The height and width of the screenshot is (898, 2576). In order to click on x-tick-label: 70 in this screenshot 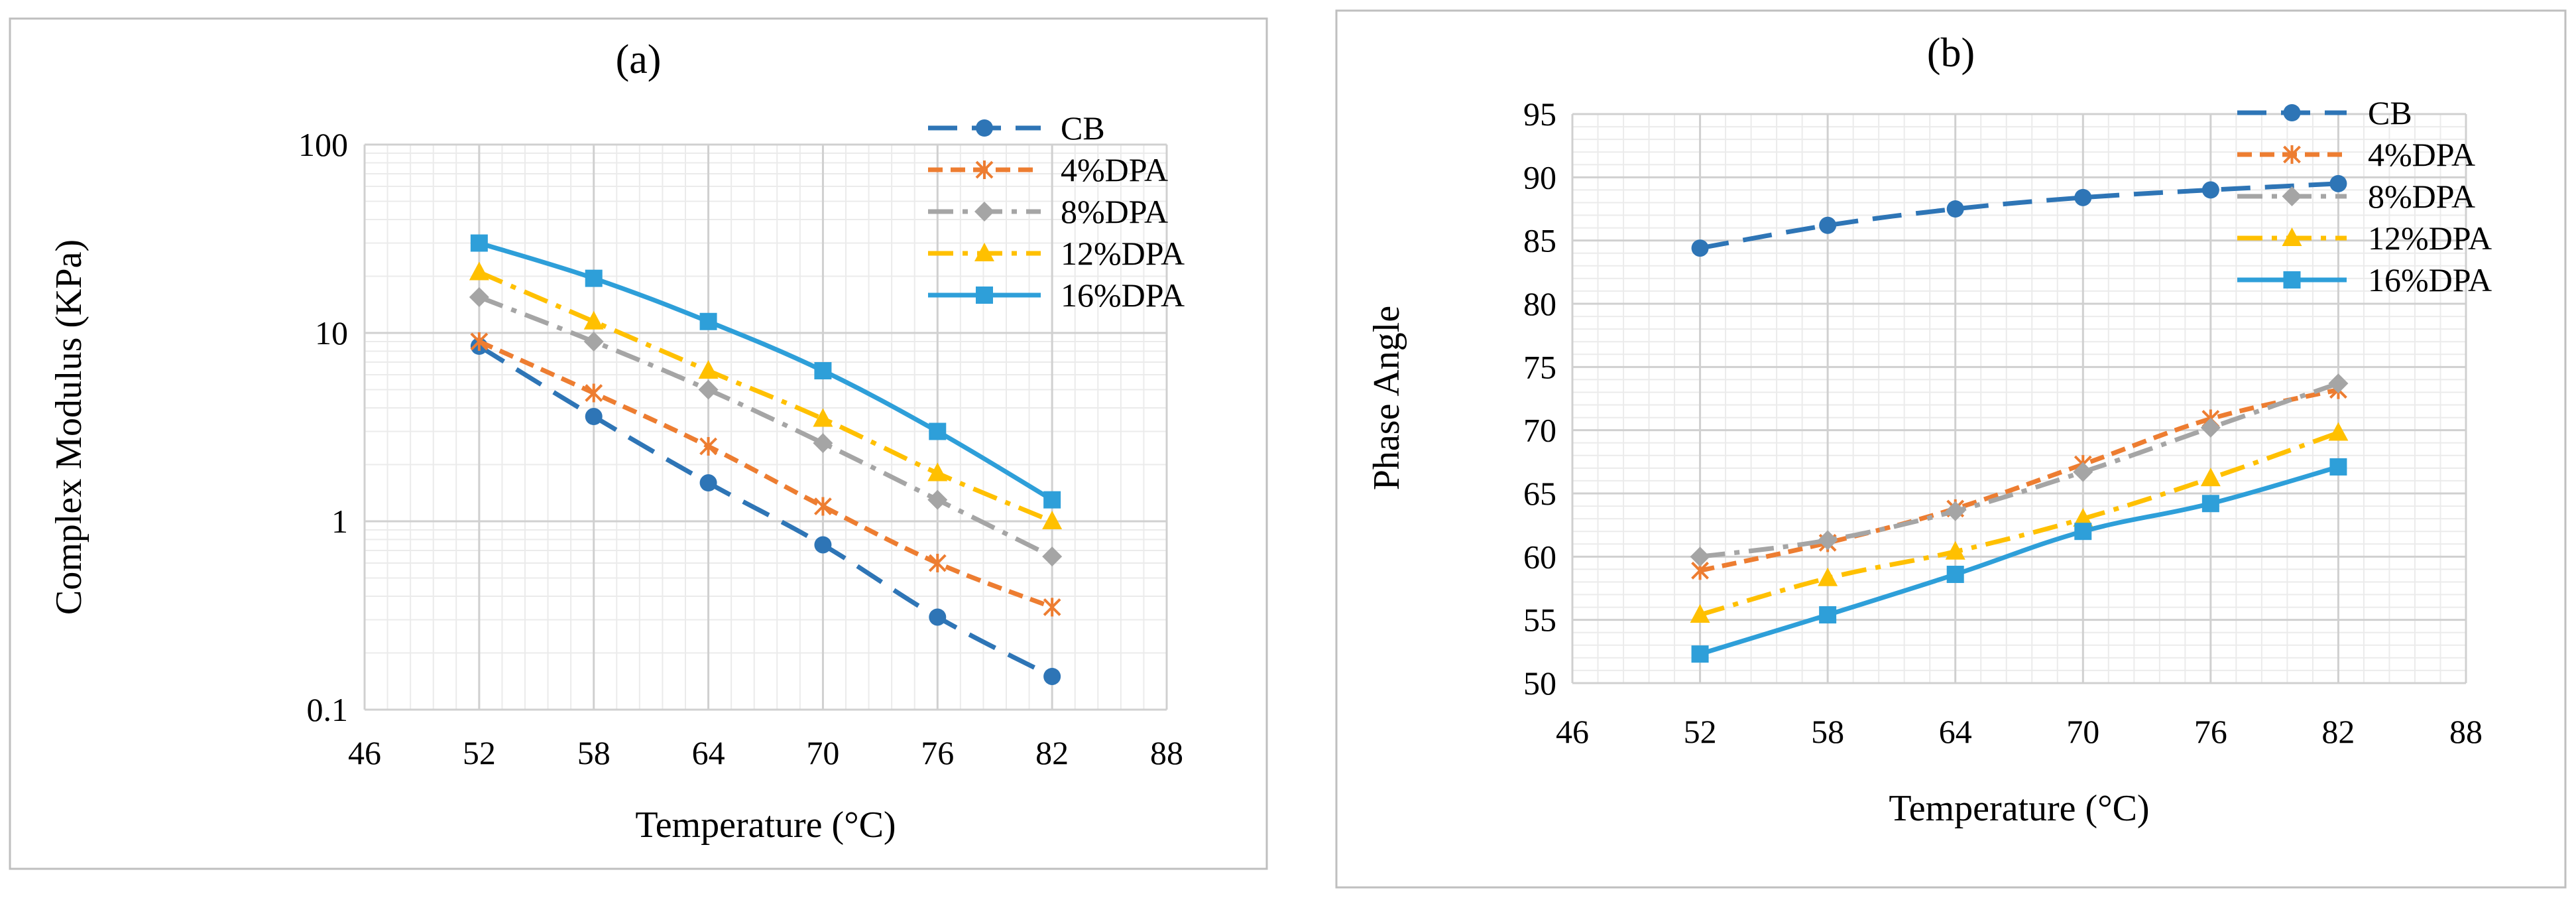, I will do `click(2082, 731)`.